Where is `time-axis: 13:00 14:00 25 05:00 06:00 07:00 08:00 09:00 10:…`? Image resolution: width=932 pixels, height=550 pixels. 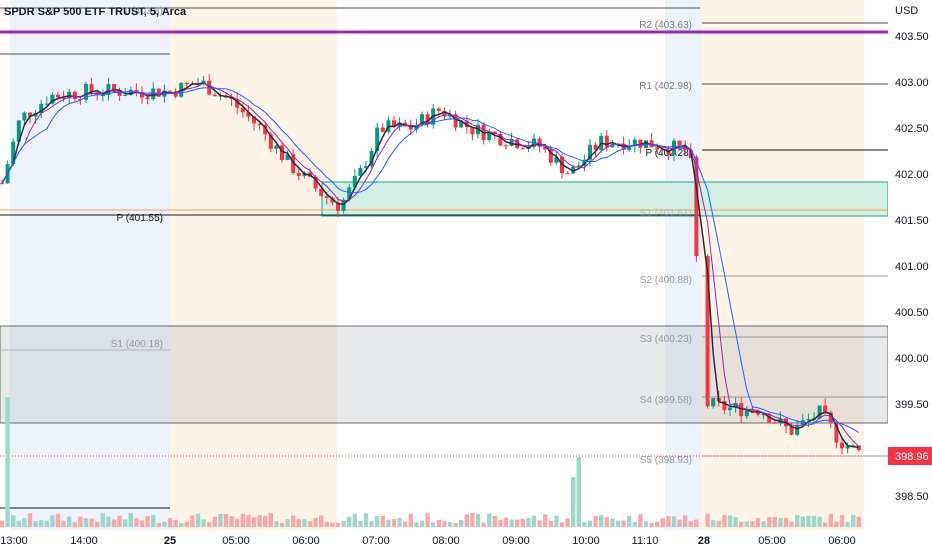
time-axis: 13:00 14:00 25 05:00 06:00 07:00 08:00 09:00 10:… is located at coordinates (466, 540).